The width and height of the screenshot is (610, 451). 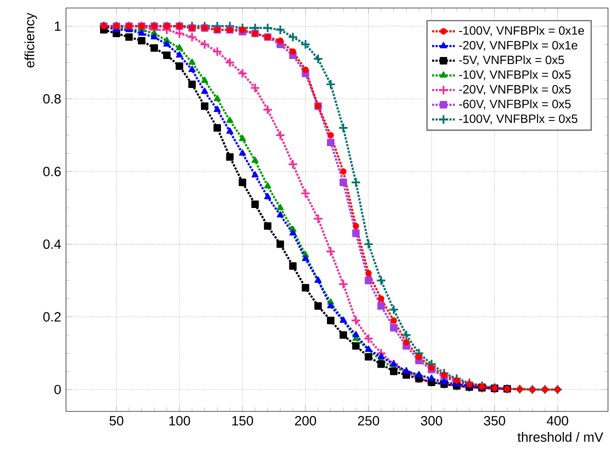 What do you see at coordinates (561, 437) in the screenshot?
I see `x-axis-title: threshold / mV` at bounding box center [561, 437].